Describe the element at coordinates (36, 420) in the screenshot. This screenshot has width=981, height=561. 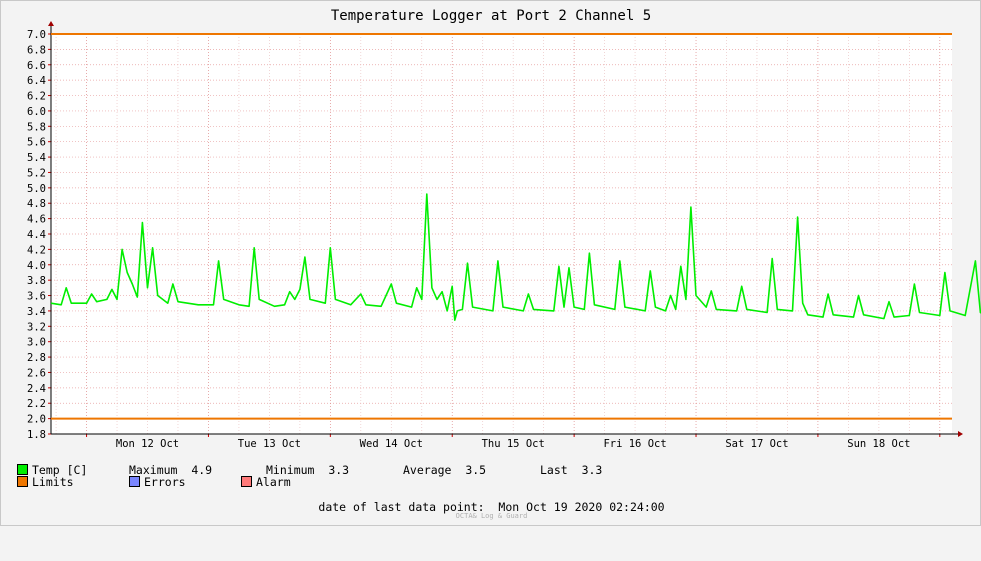
I see `y-tick-label: 2.0` at that location.